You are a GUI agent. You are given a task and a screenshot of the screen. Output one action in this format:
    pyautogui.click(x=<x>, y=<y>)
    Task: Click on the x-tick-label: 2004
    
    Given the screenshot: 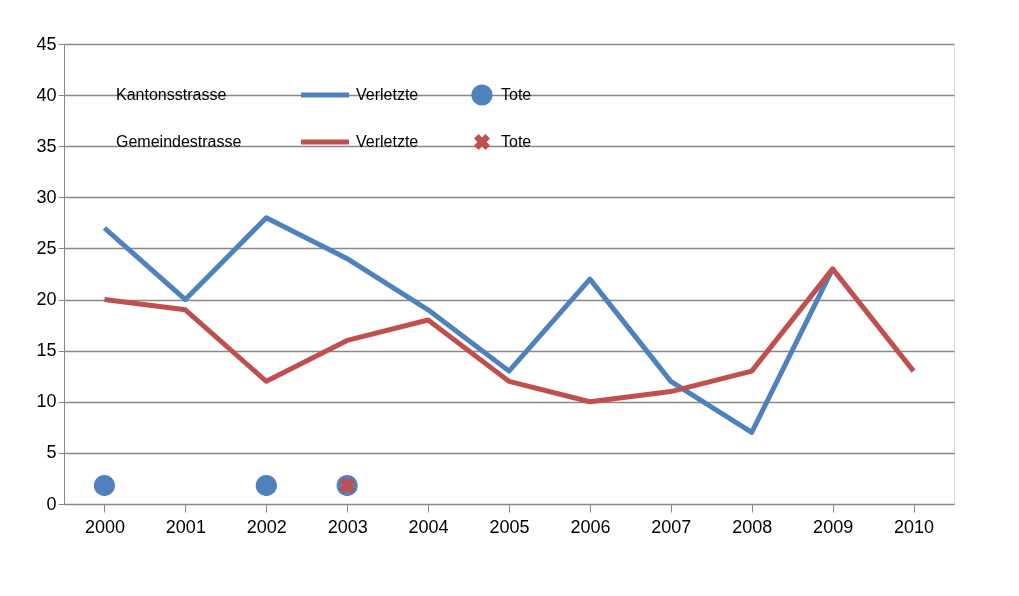 What is the action you would take?
    pyautogui.click(x=428, y=526)
    